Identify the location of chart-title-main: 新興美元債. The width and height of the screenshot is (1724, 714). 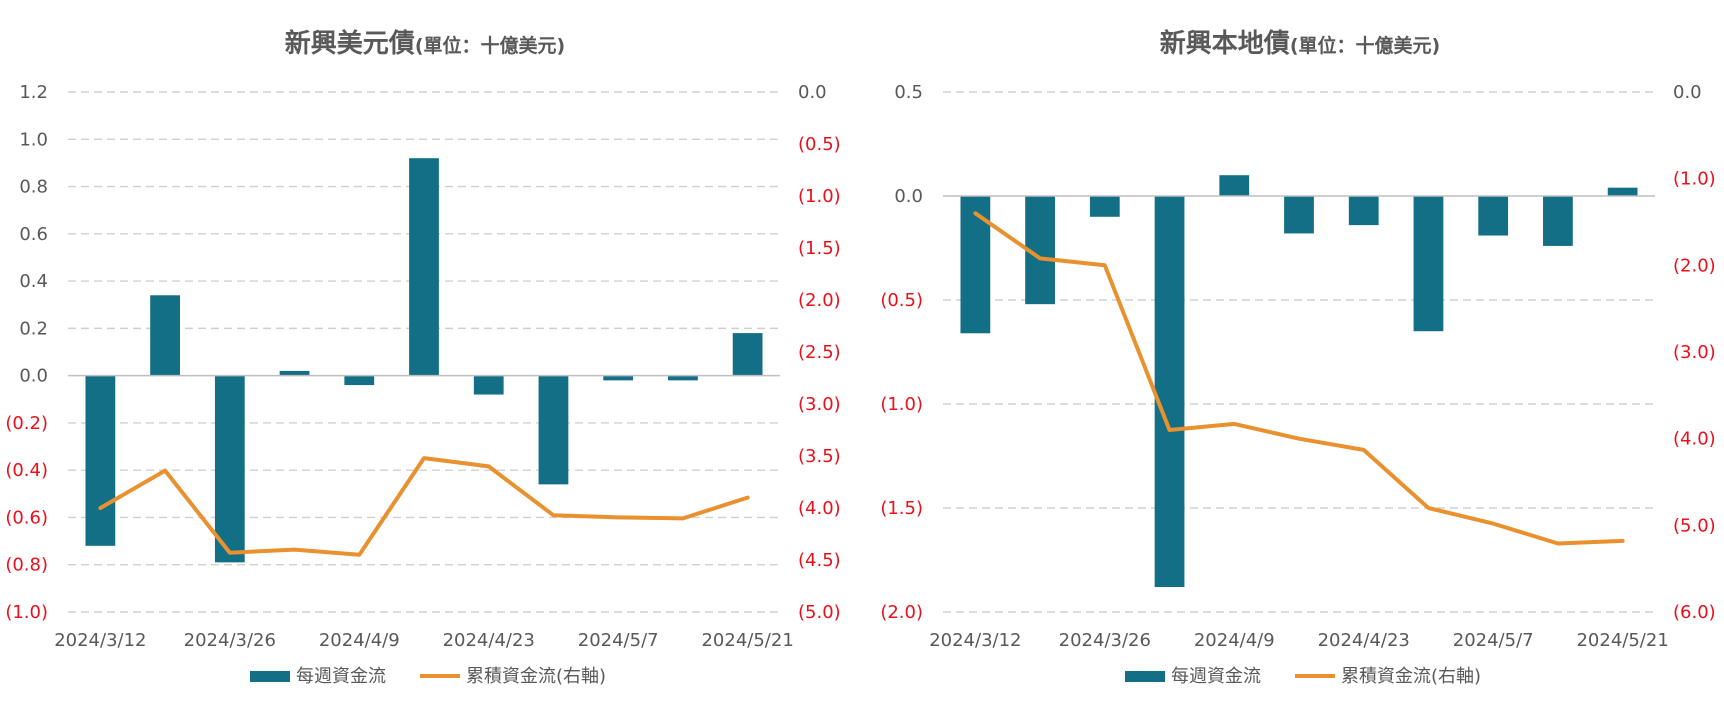
(350, 43).